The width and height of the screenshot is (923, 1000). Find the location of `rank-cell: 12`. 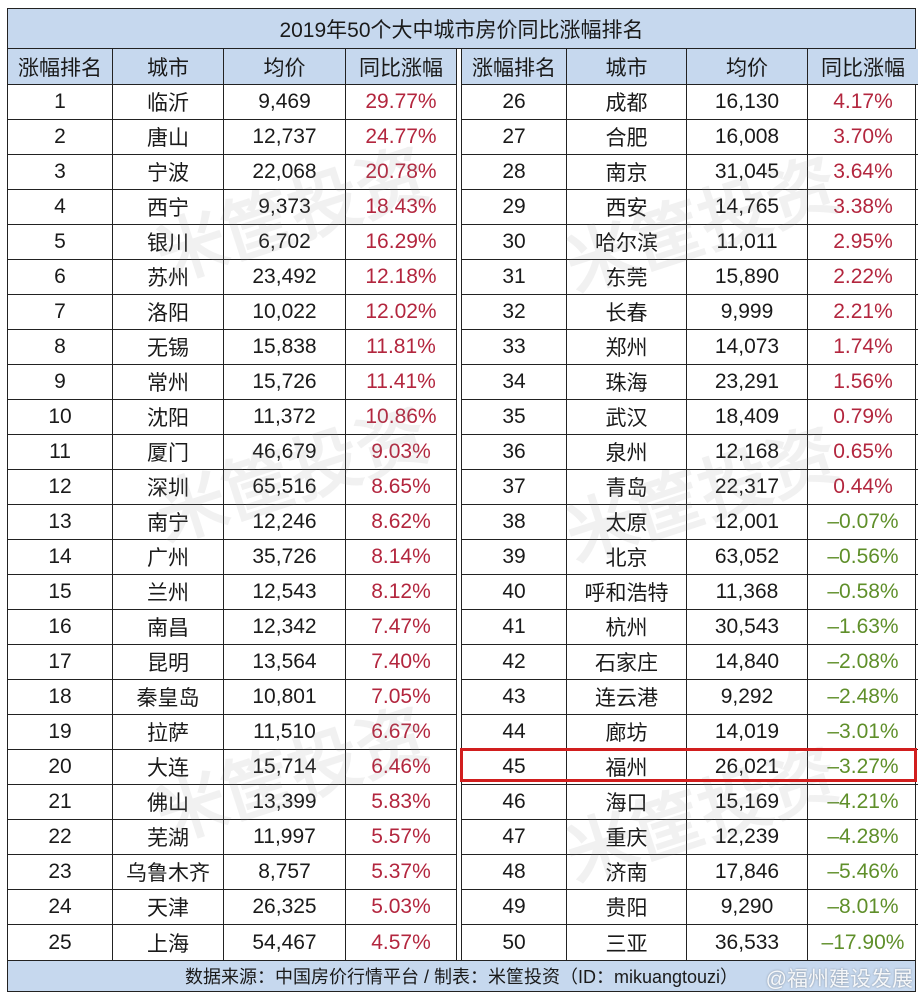

rank-cell: 12 is located at coordinates (60, 487).